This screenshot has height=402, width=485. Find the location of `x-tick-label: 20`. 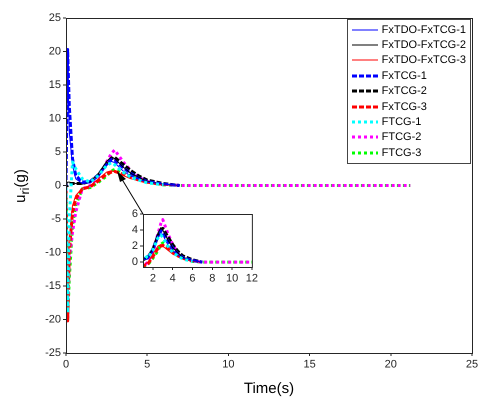

x-tick-label: 20 is located at coordinates (390, 364).